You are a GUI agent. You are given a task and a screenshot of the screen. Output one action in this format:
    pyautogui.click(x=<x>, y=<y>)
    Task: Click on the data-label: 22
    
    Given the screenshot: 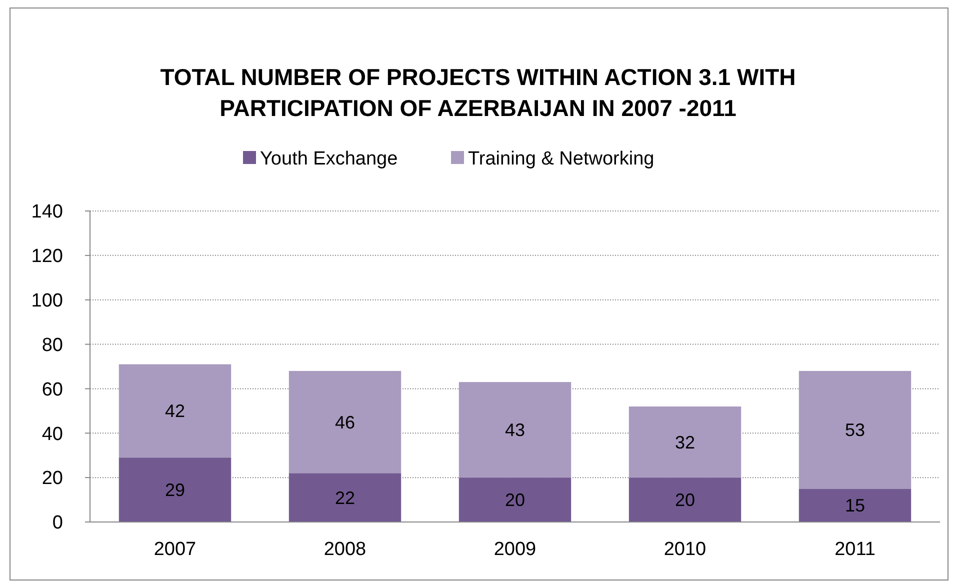 What is the action you would take?
    pyautogui.click(x=345, y=498)
    